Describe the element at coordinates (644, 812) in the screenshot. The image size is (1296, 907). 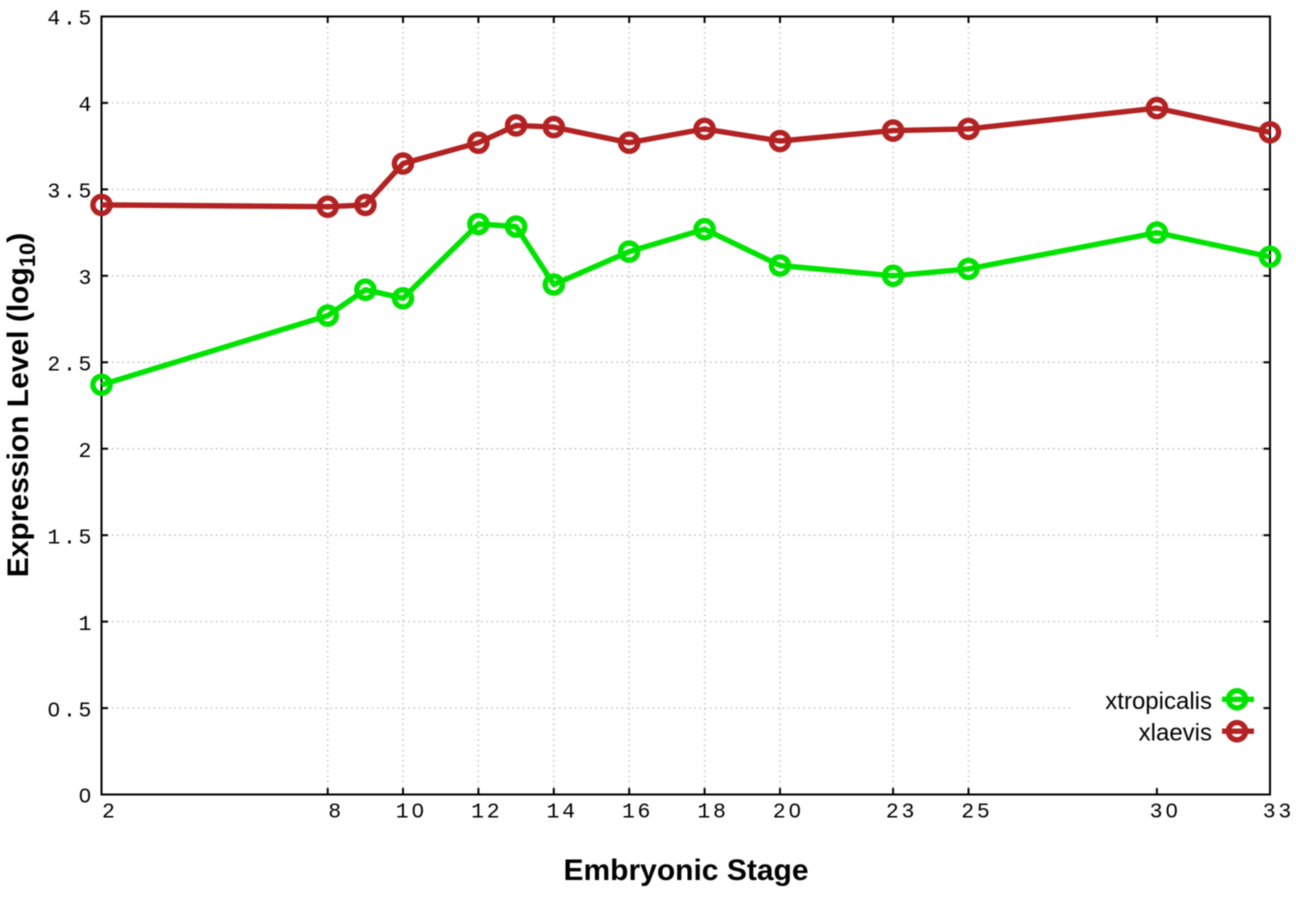
I see `svg-text: 6` at that location.